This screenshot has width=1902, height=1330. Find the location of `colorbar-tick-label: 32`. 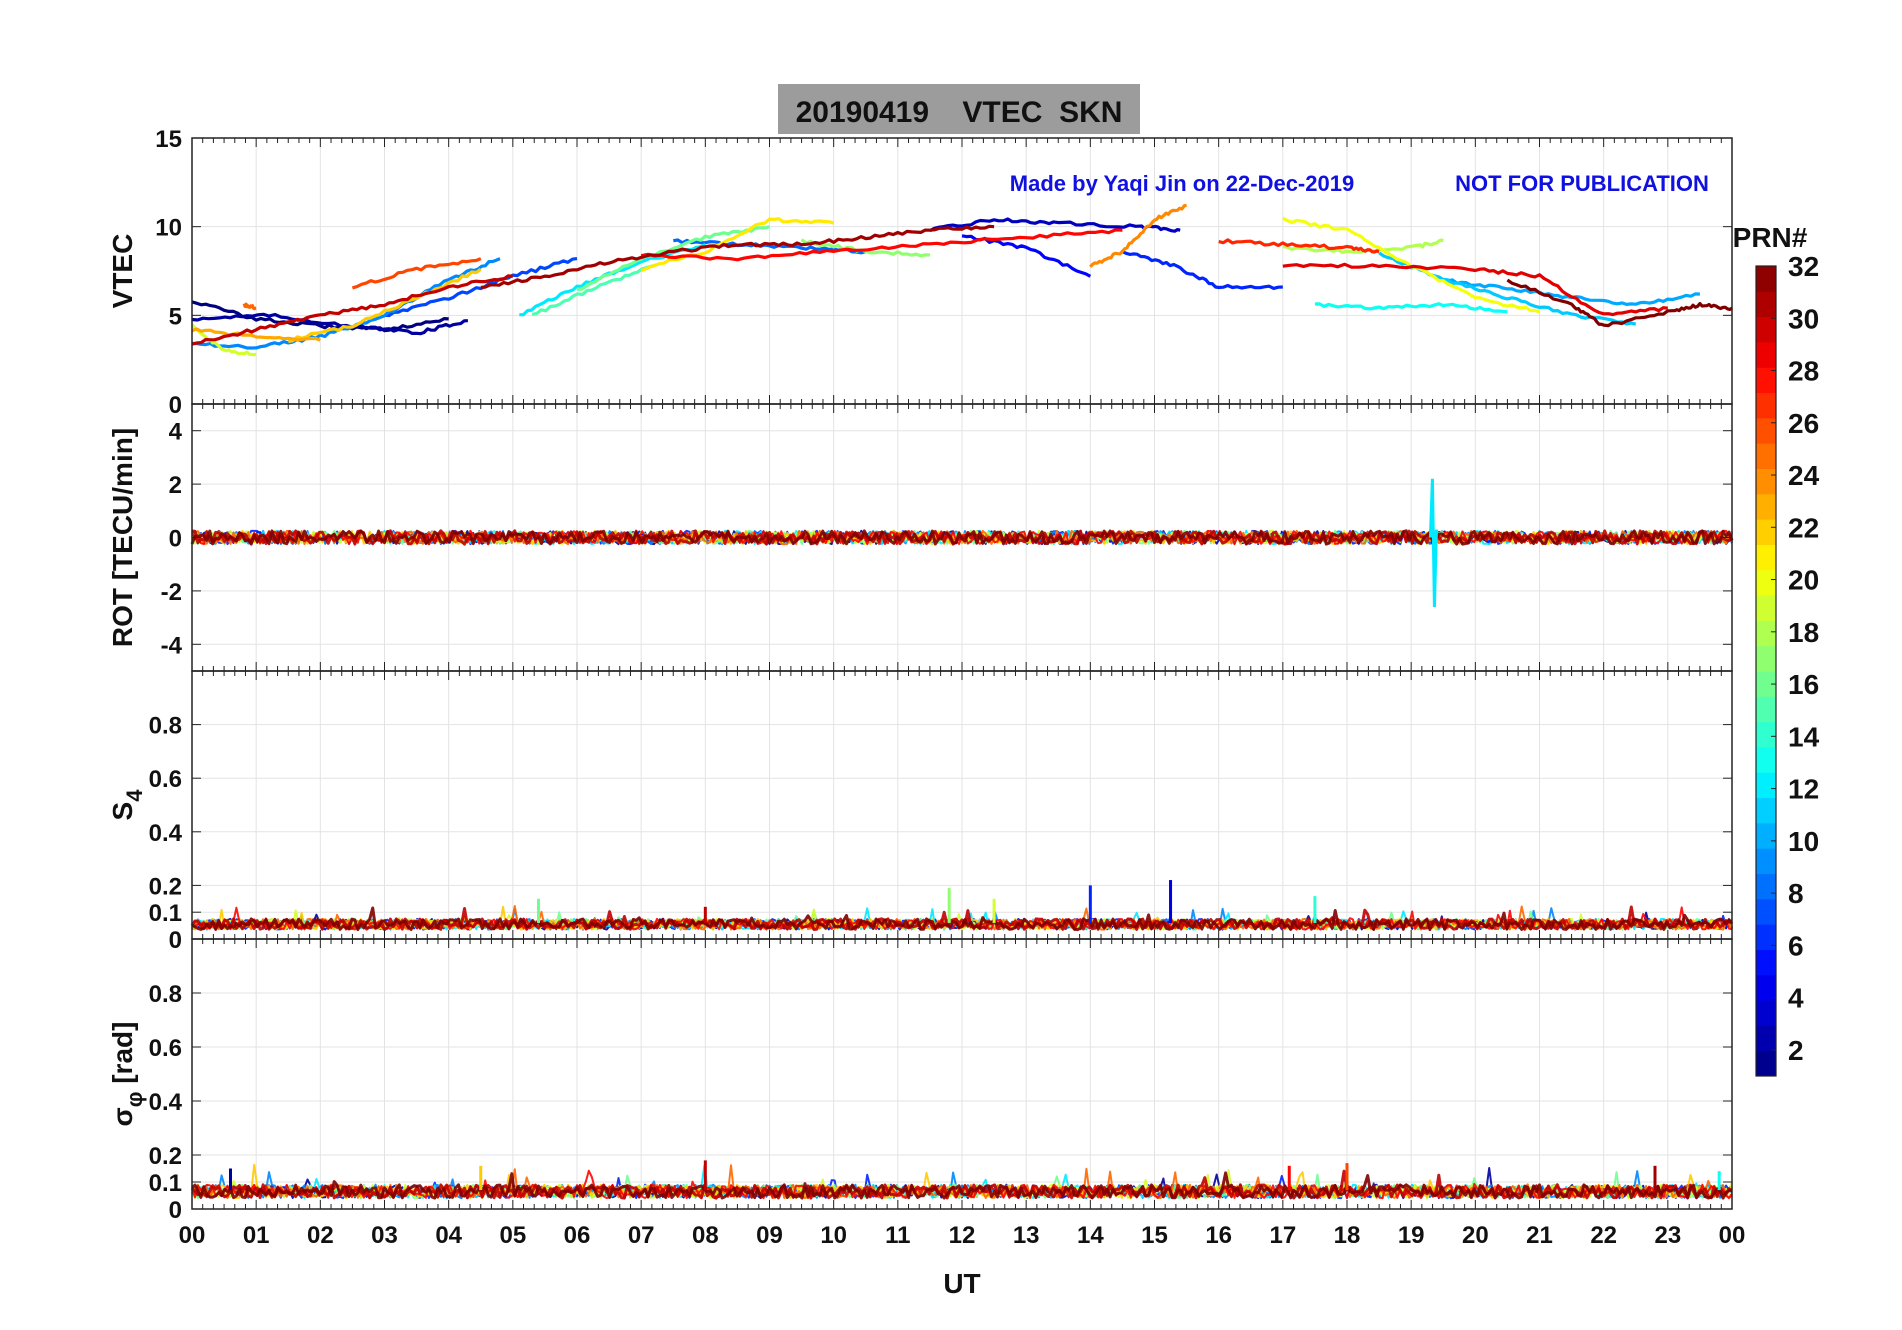

colorbar-tick-label: 32 is located at coordinates (1803, 266).